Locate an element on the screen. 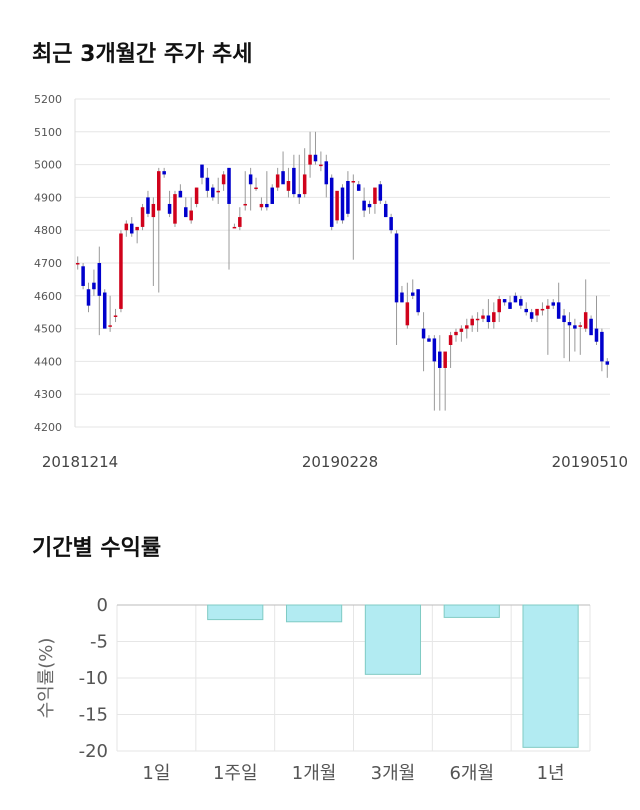  candle-y-tick-label: 5000 is located at coordinates (48, 165).